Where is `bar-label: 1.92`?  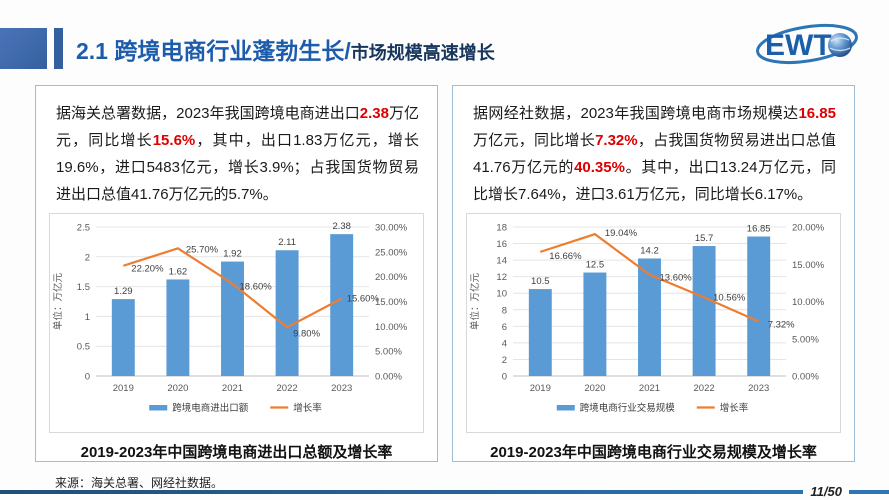
bar-label: 1.92 is located at coordinates (232, 254).